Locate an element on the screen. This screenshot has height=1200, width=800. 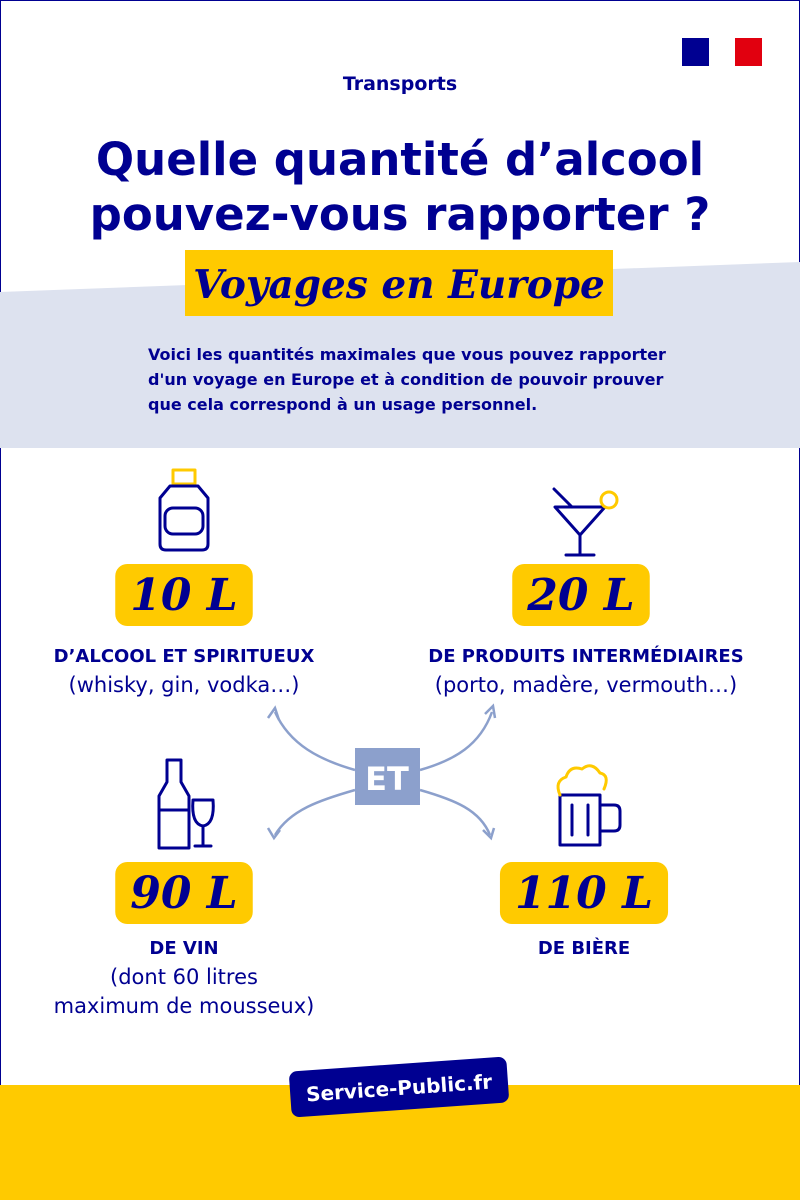
beer-icon is located at coordinates (589, 805).